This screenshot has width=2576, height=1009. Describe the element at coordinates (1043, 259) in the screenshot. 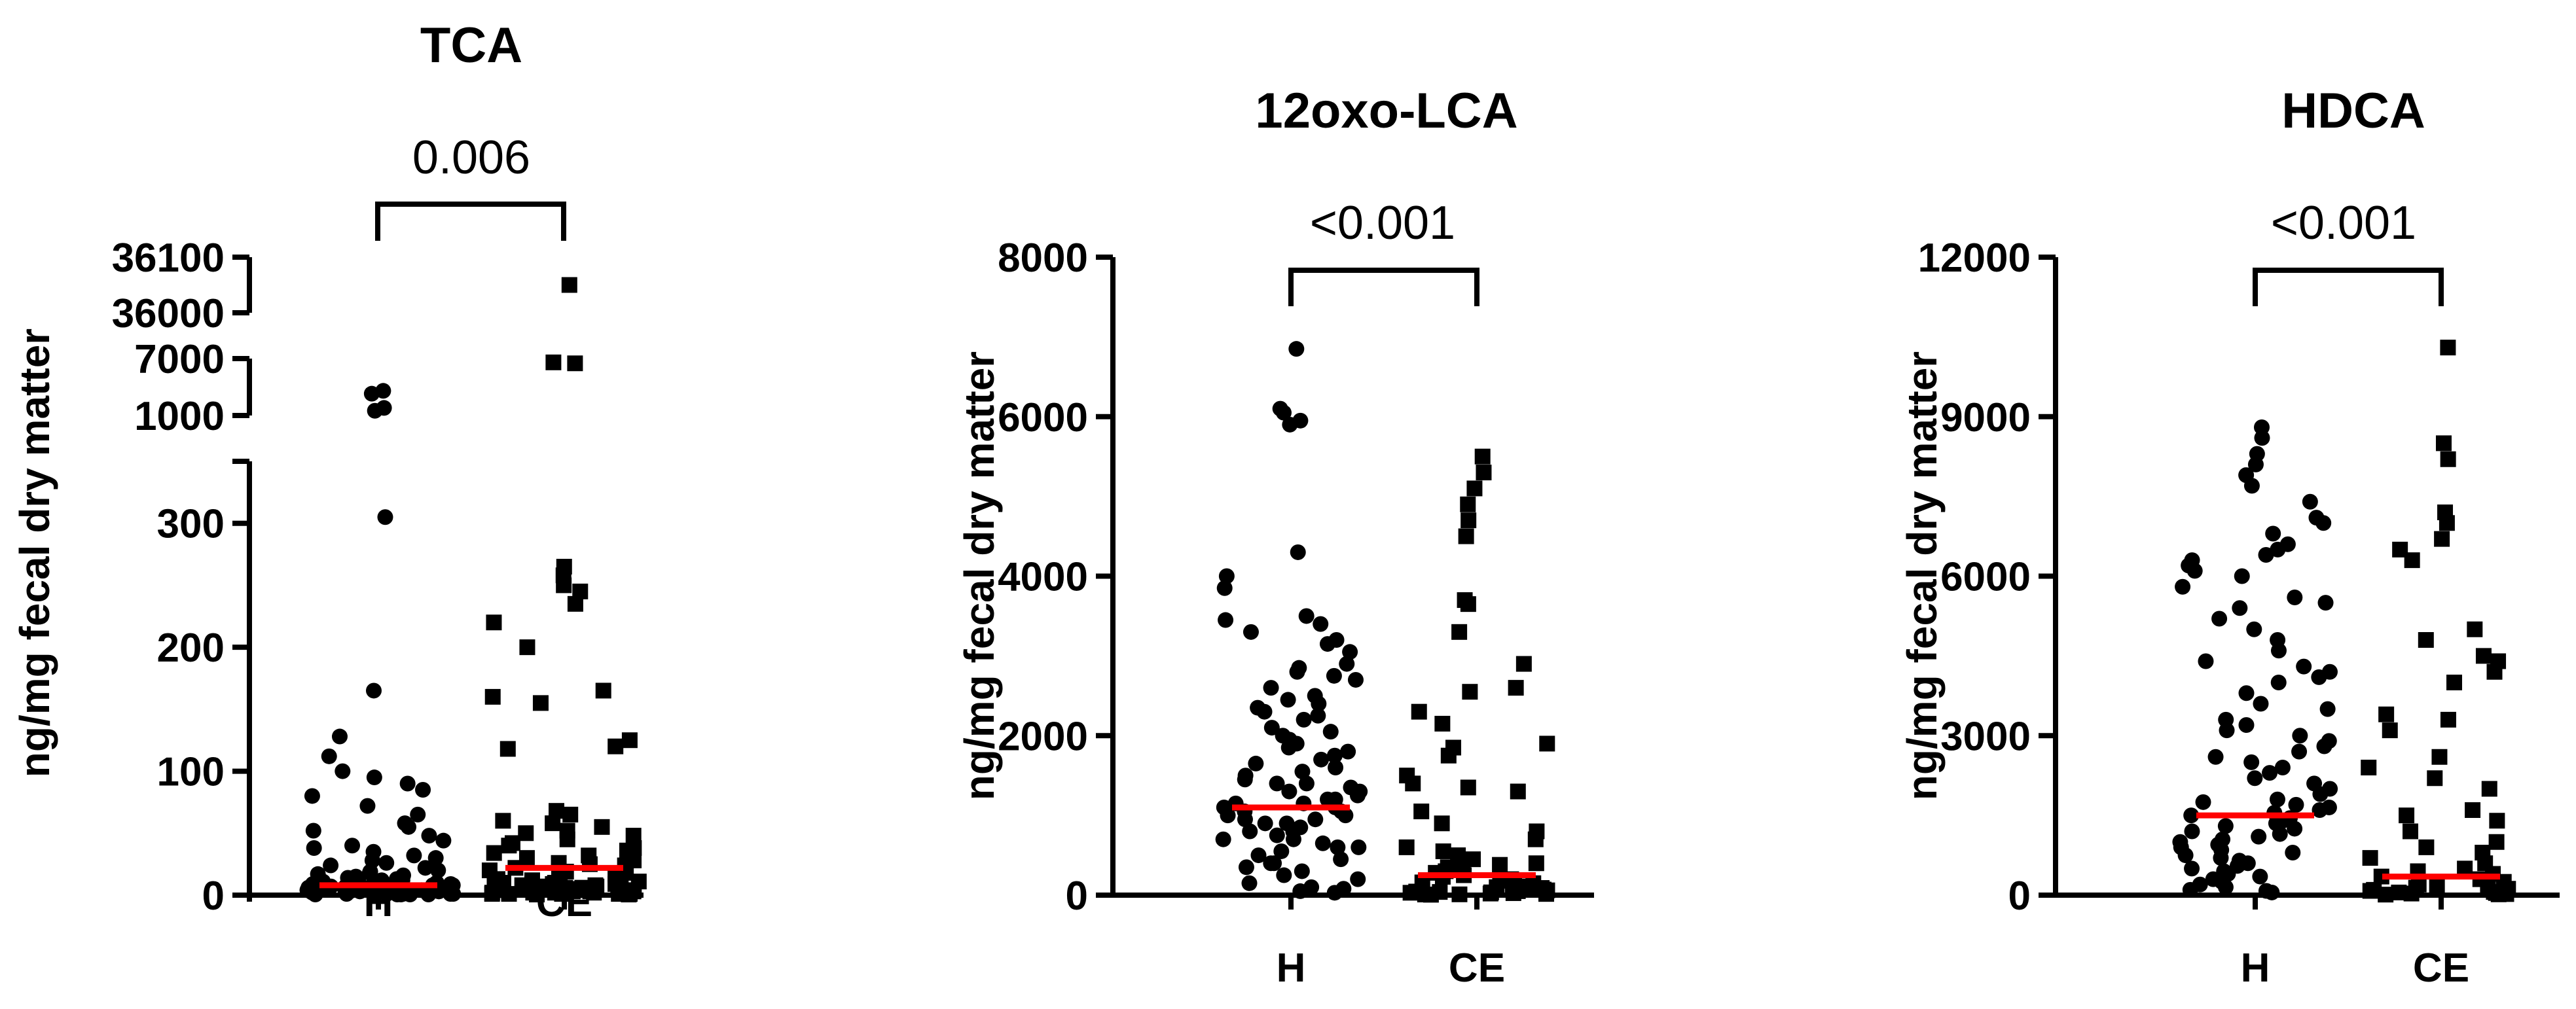

I see `y-tick-label: 8000` at that location.